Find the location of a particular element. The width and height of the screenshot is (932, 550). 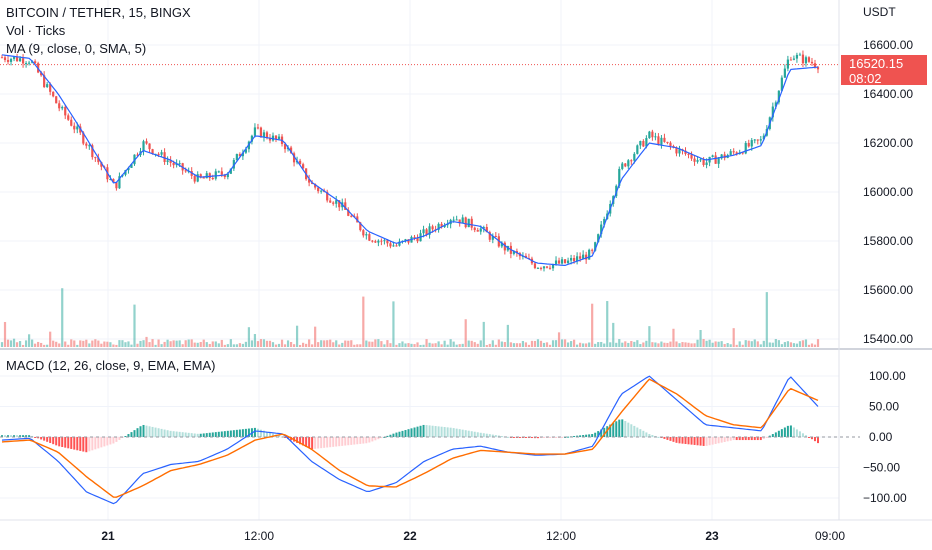

ma-legend: MA (9, close, 0, SMA, 5) is located at coordinates (76, 48).